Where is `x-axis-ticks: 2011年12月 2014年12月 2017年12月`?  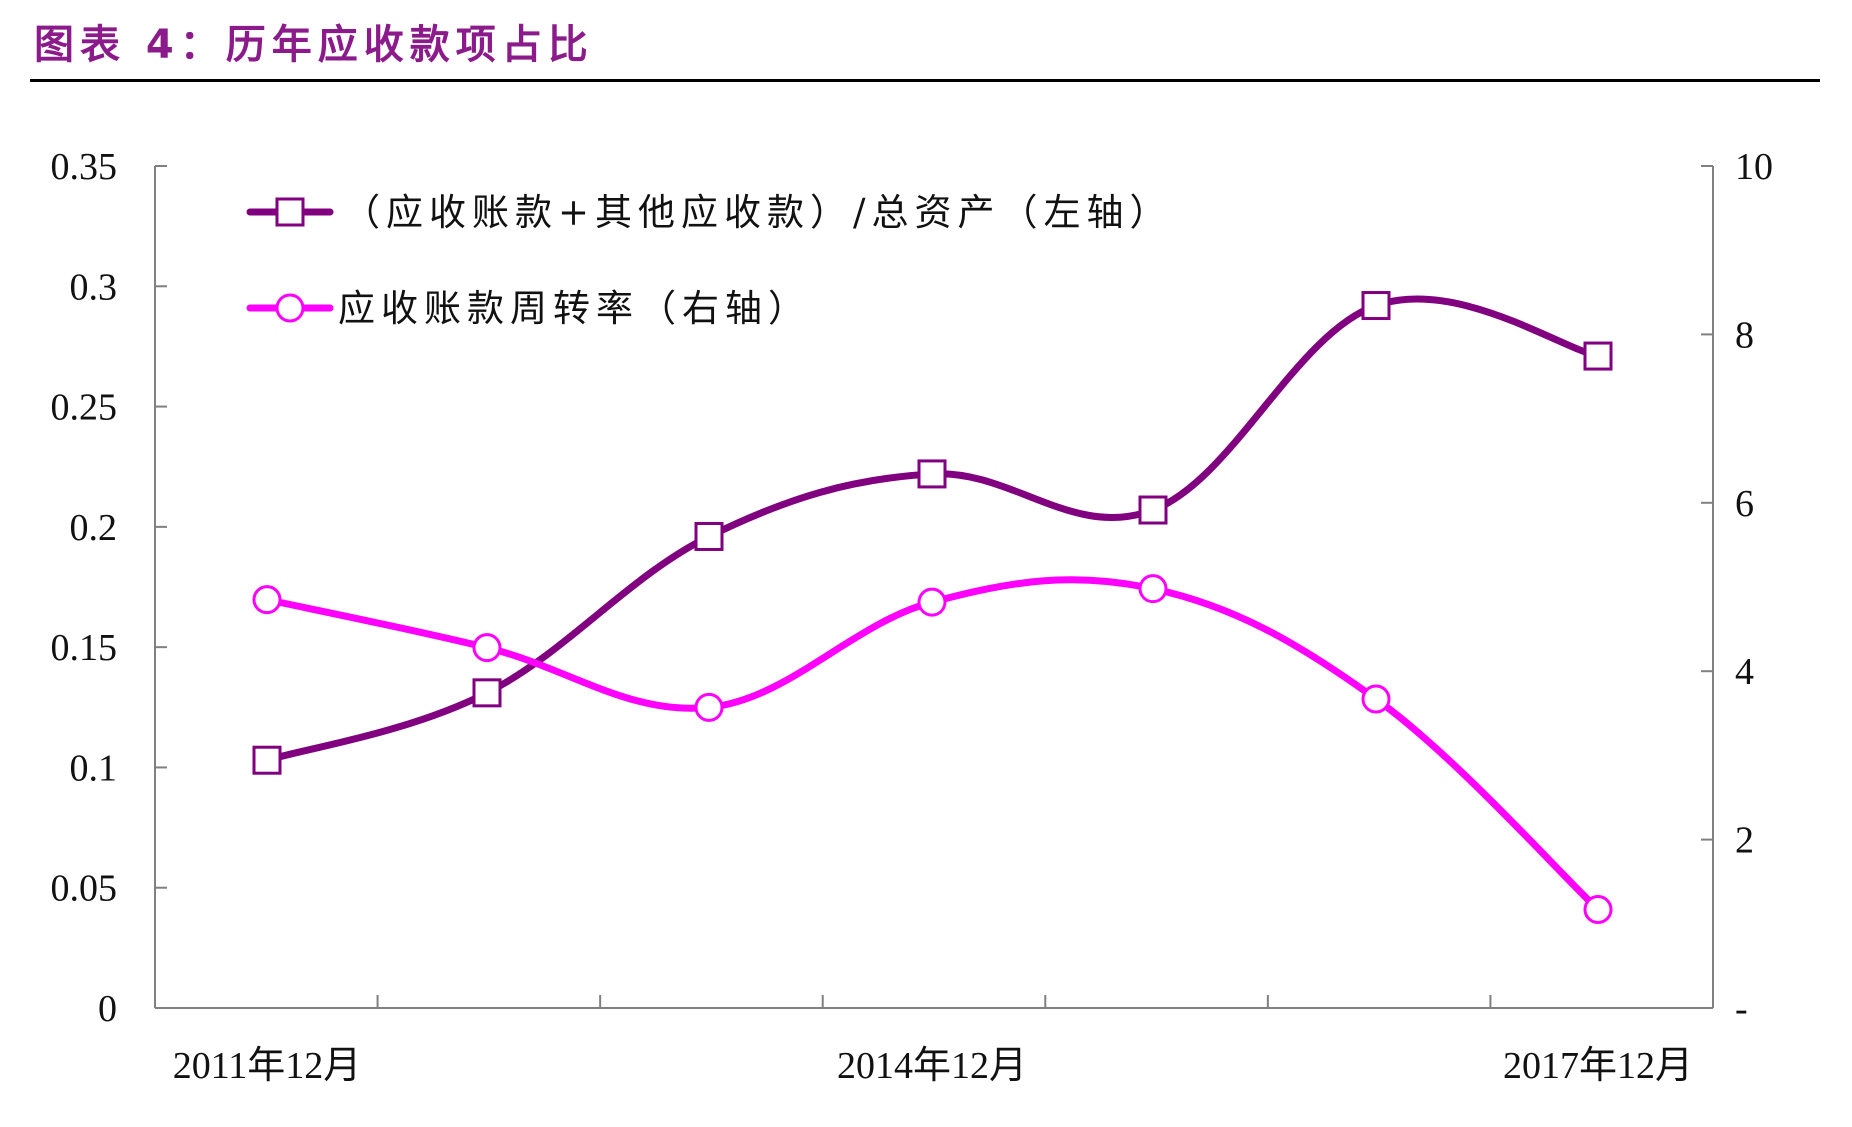 x-axis-ticks: 2011年12月 2014年12月 2017年12月 is located at coordinates (933, 1041).